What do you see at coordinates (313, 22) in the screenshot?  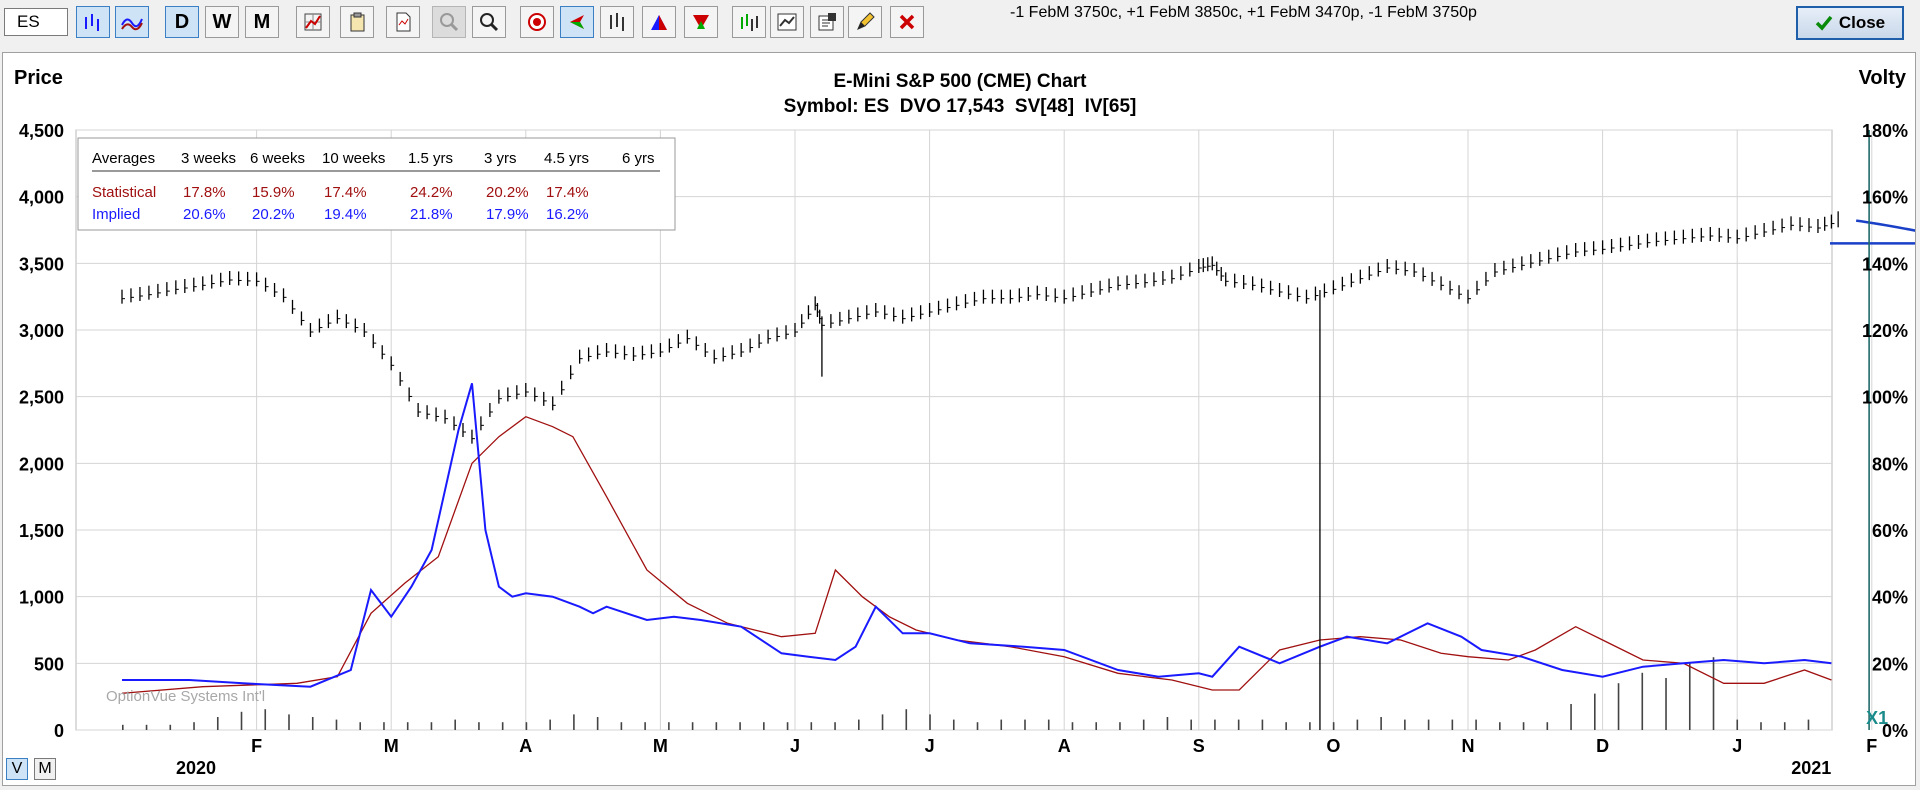 I see `chart-grid-button` at bounding box center [313, 22].